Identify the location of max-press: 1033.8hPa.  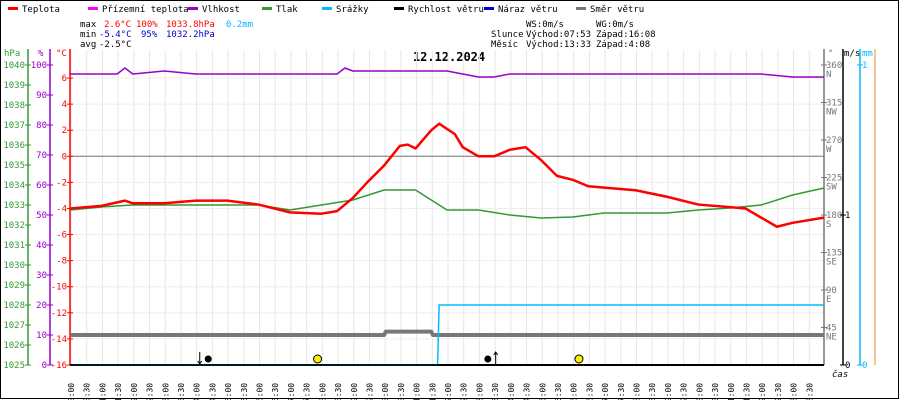
(190, 25).